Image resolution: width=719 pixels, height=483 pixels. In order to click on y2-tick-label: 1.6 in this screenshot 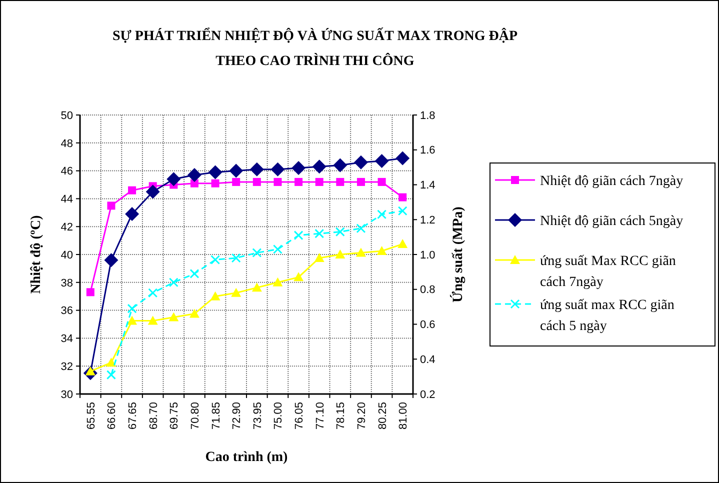, I will do `click(428, 150)`.